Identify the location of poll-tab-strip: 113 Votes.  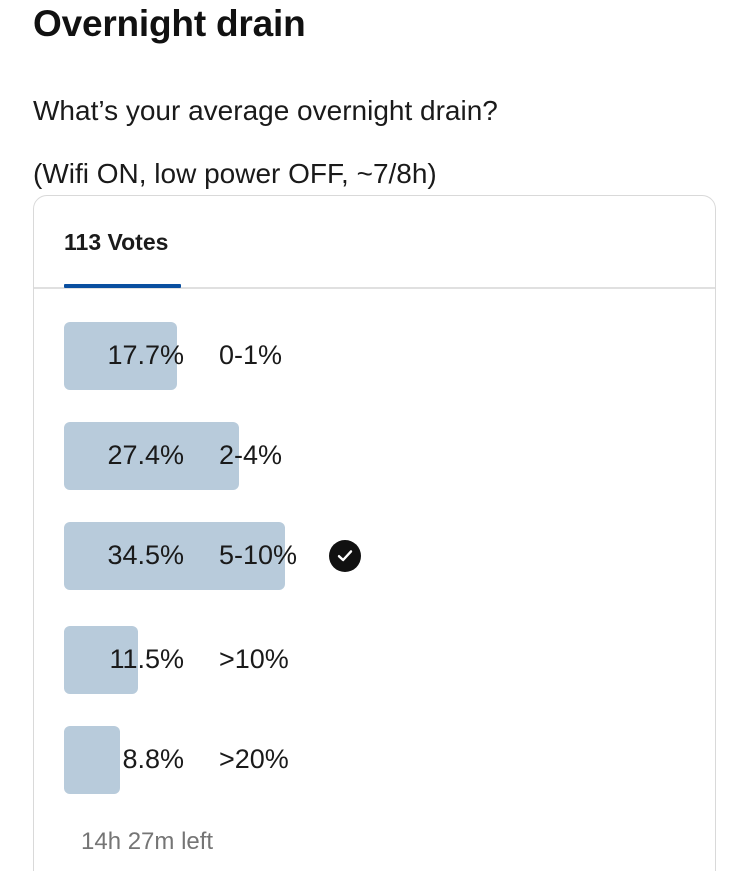
(374, 242).